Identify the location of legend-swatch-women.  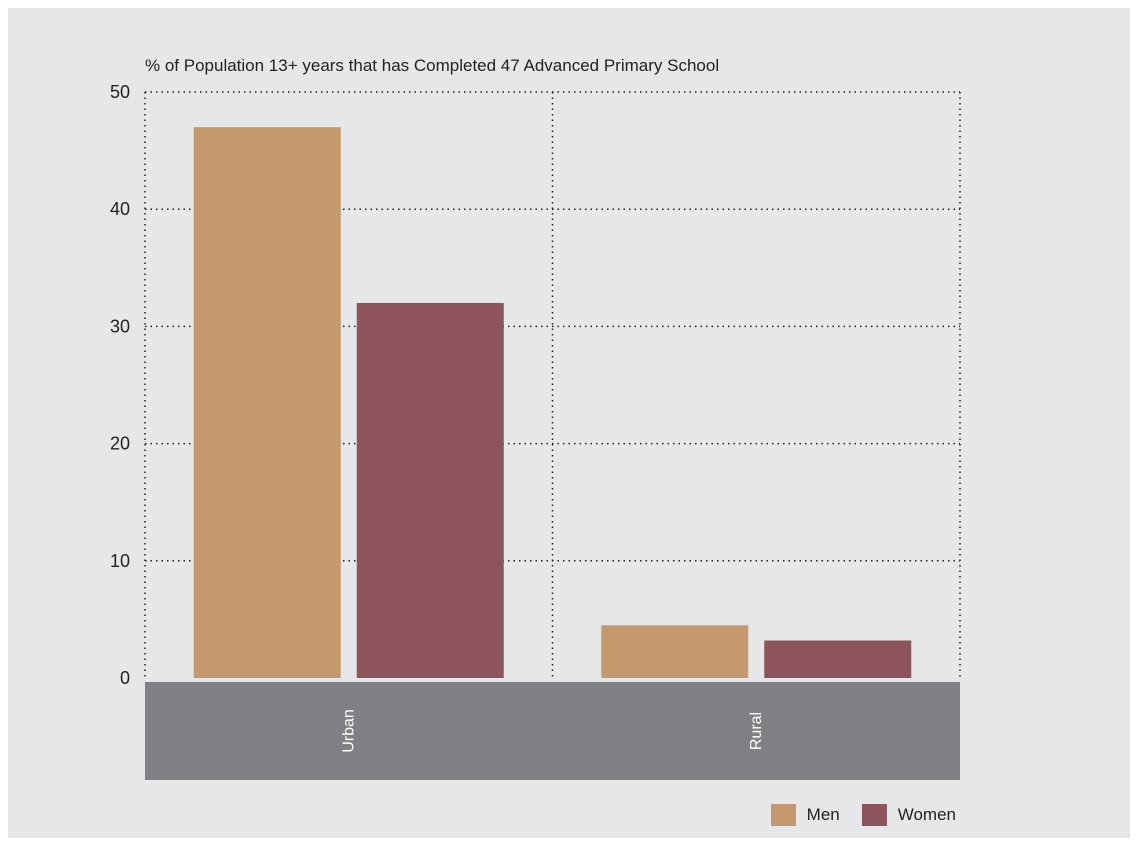
(874, 815).